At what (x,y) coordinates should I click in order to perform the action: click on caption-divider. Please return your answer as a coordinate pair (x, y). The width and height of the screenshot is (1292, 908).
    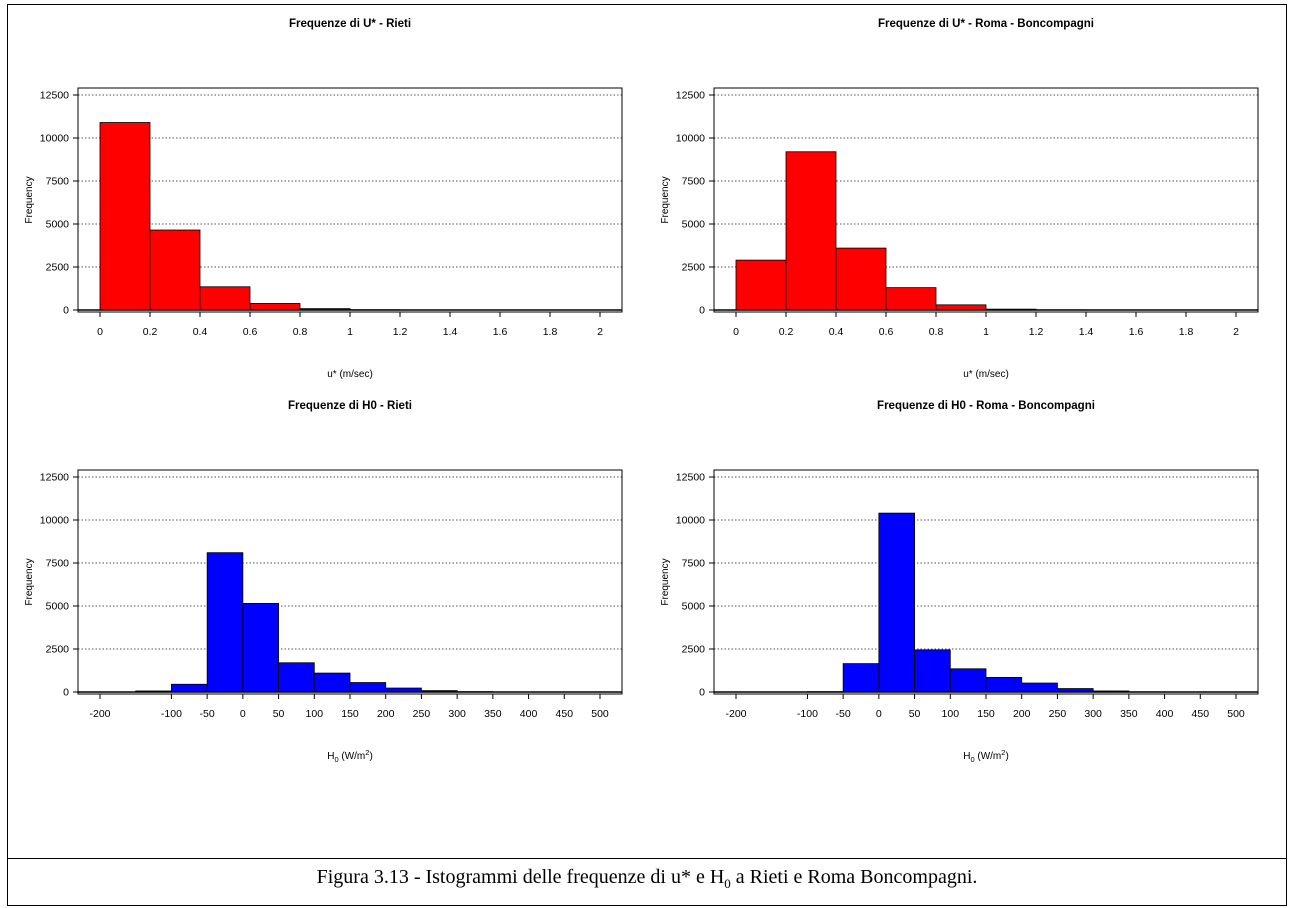
    Looking at the image, I should click on (647, 858).